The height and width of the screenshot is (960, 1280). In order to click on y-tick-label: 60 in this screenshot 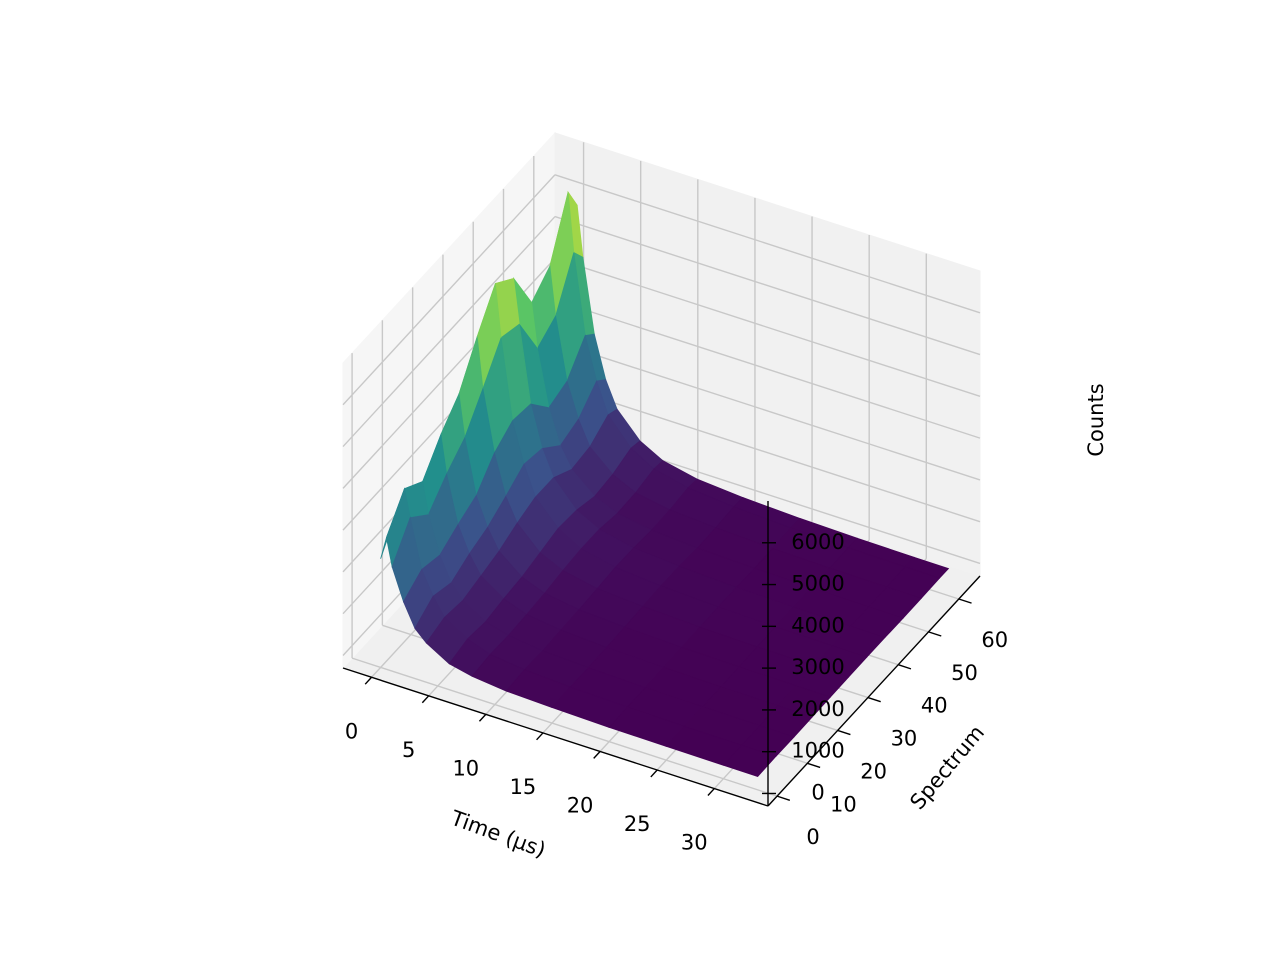, I will do `click(994, 640)`.